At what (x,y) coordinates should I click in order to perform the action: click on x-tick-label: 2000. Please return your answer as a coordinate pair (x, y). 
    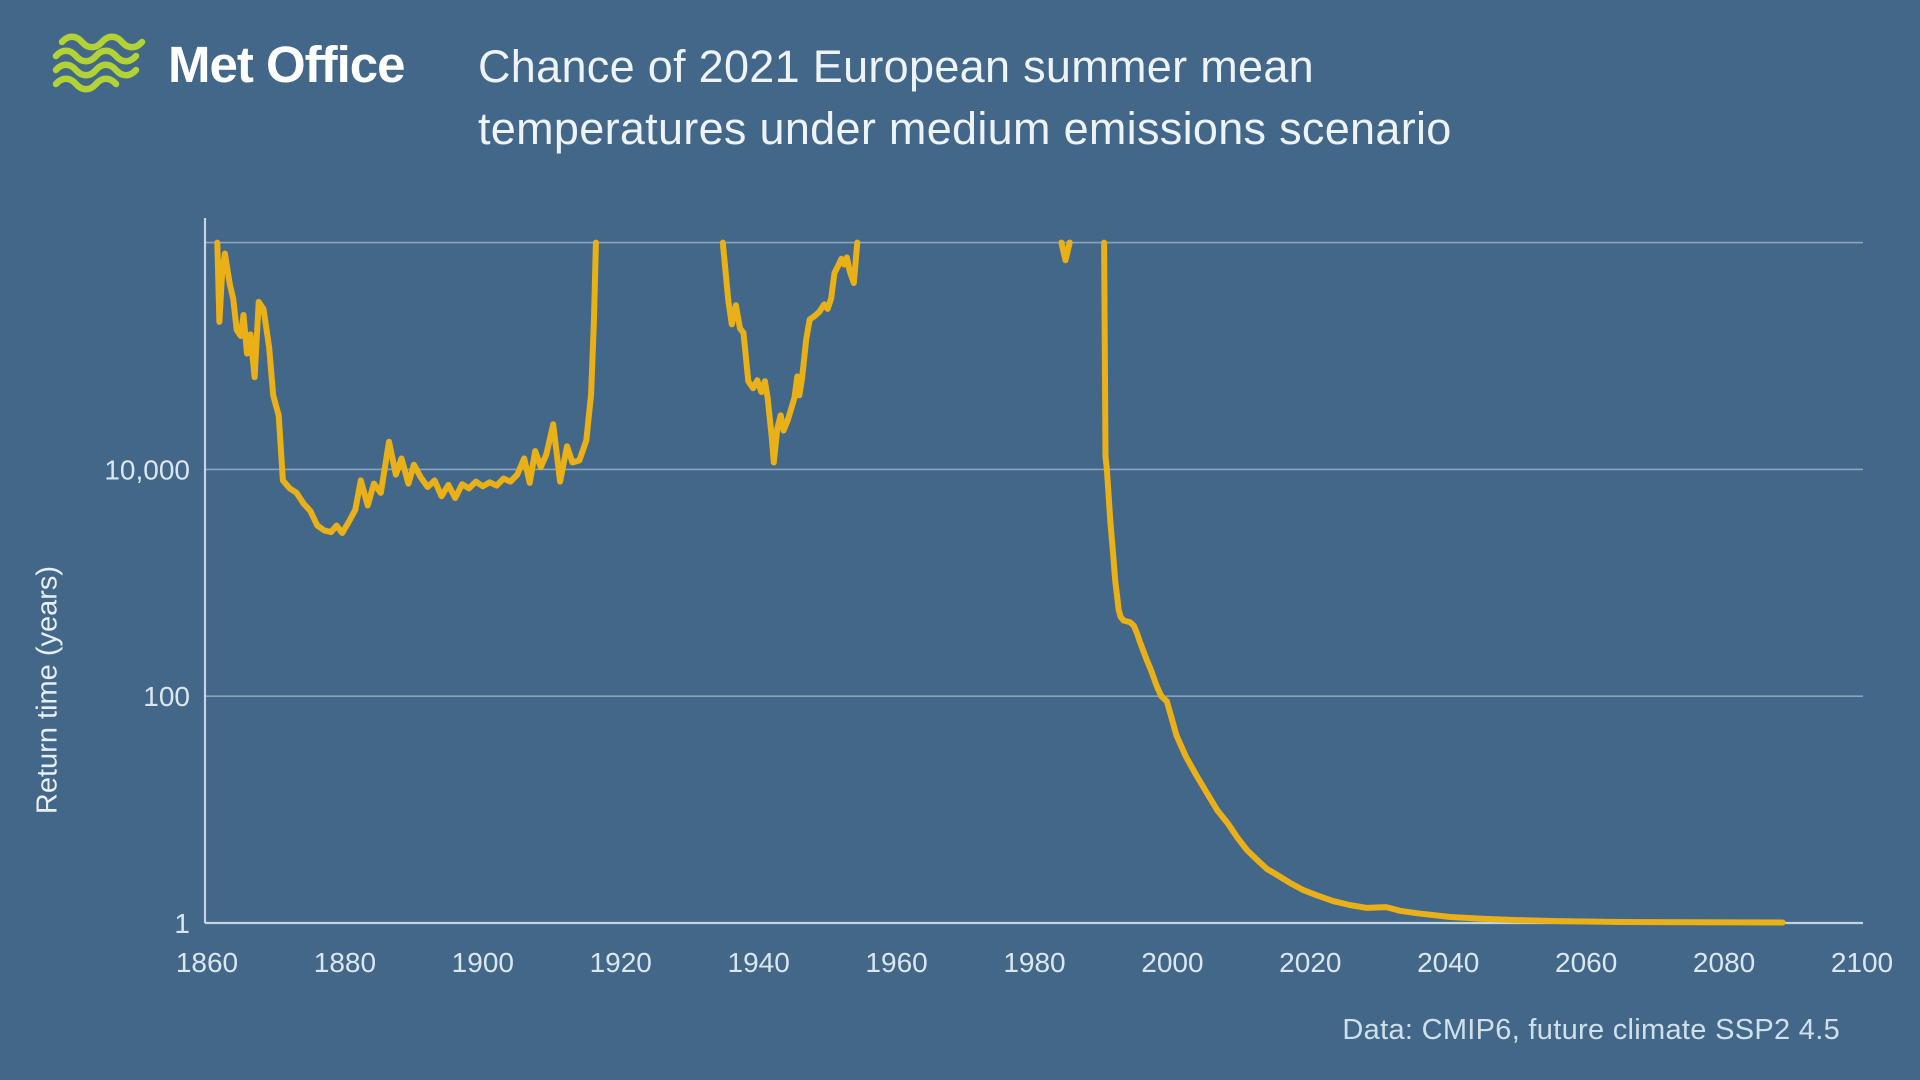
    Looking at the image, I should click on (1172, 962).